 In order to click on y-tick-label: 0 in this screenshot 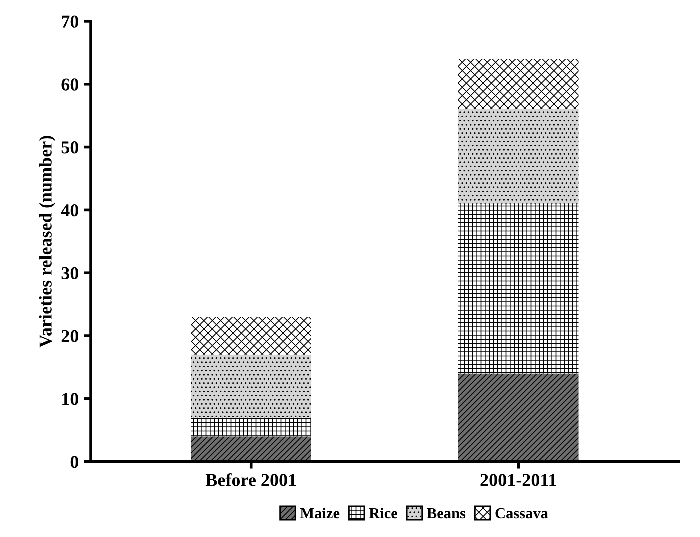, I will do `click(74, 462)`.